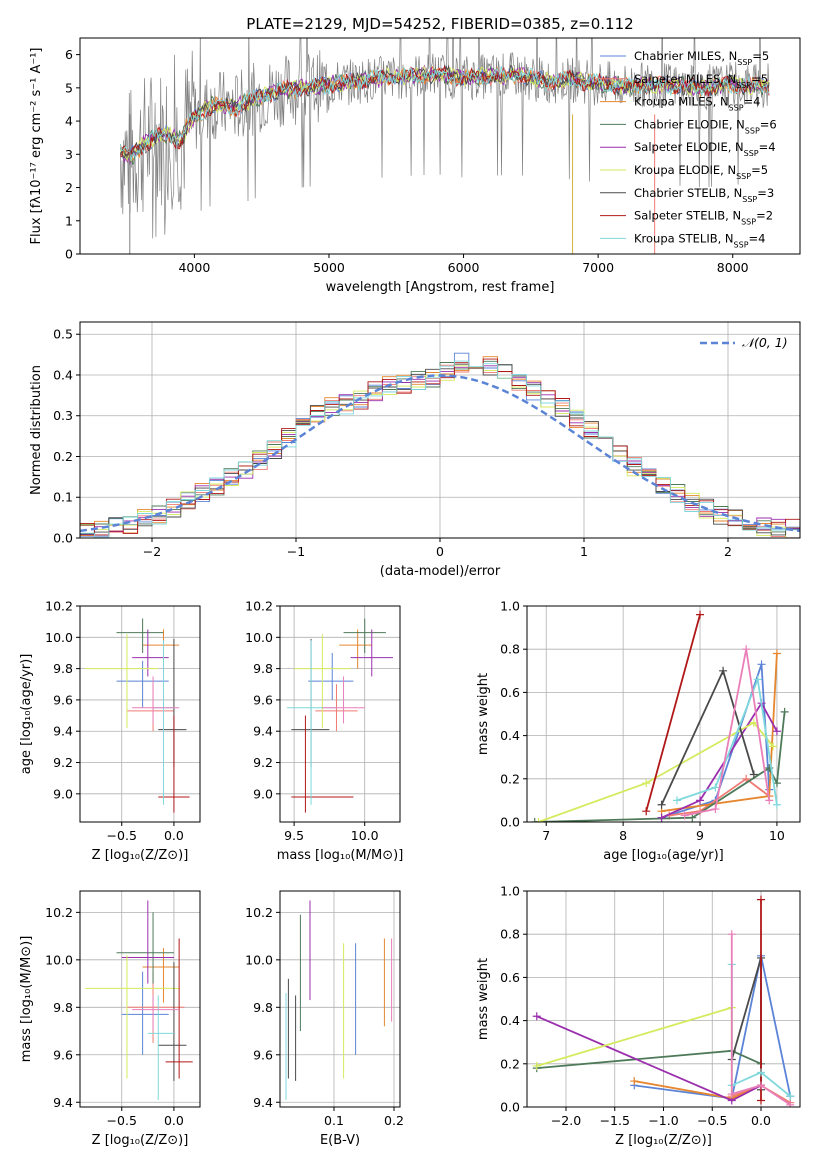 The image size is (819, 1170). I want to click on age-vs-Z-errorbars, so click(137, 715).